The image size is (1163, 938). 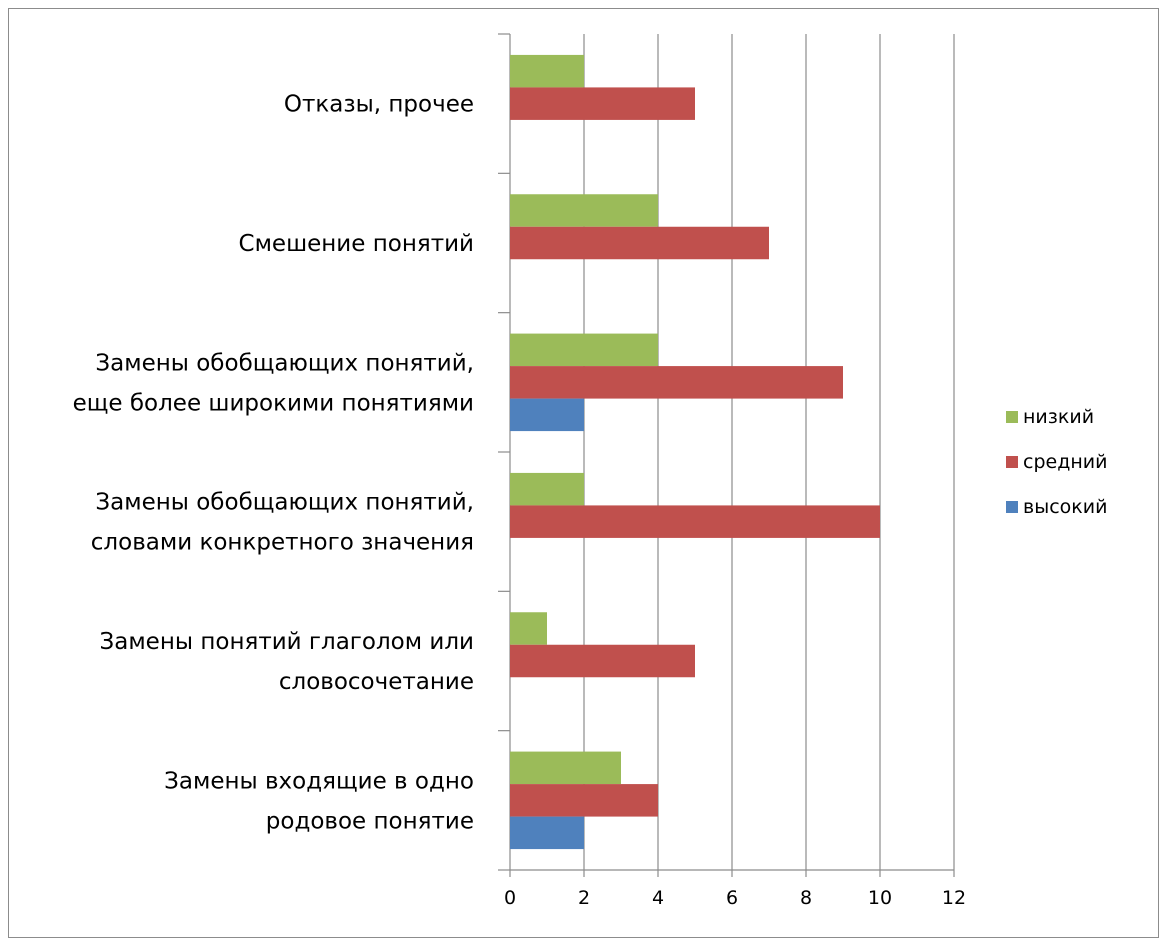 What do you see at coordinates (1065, 462) in the screenshot?
I see `legend-label: средний` at bounding box center [1065, 462].